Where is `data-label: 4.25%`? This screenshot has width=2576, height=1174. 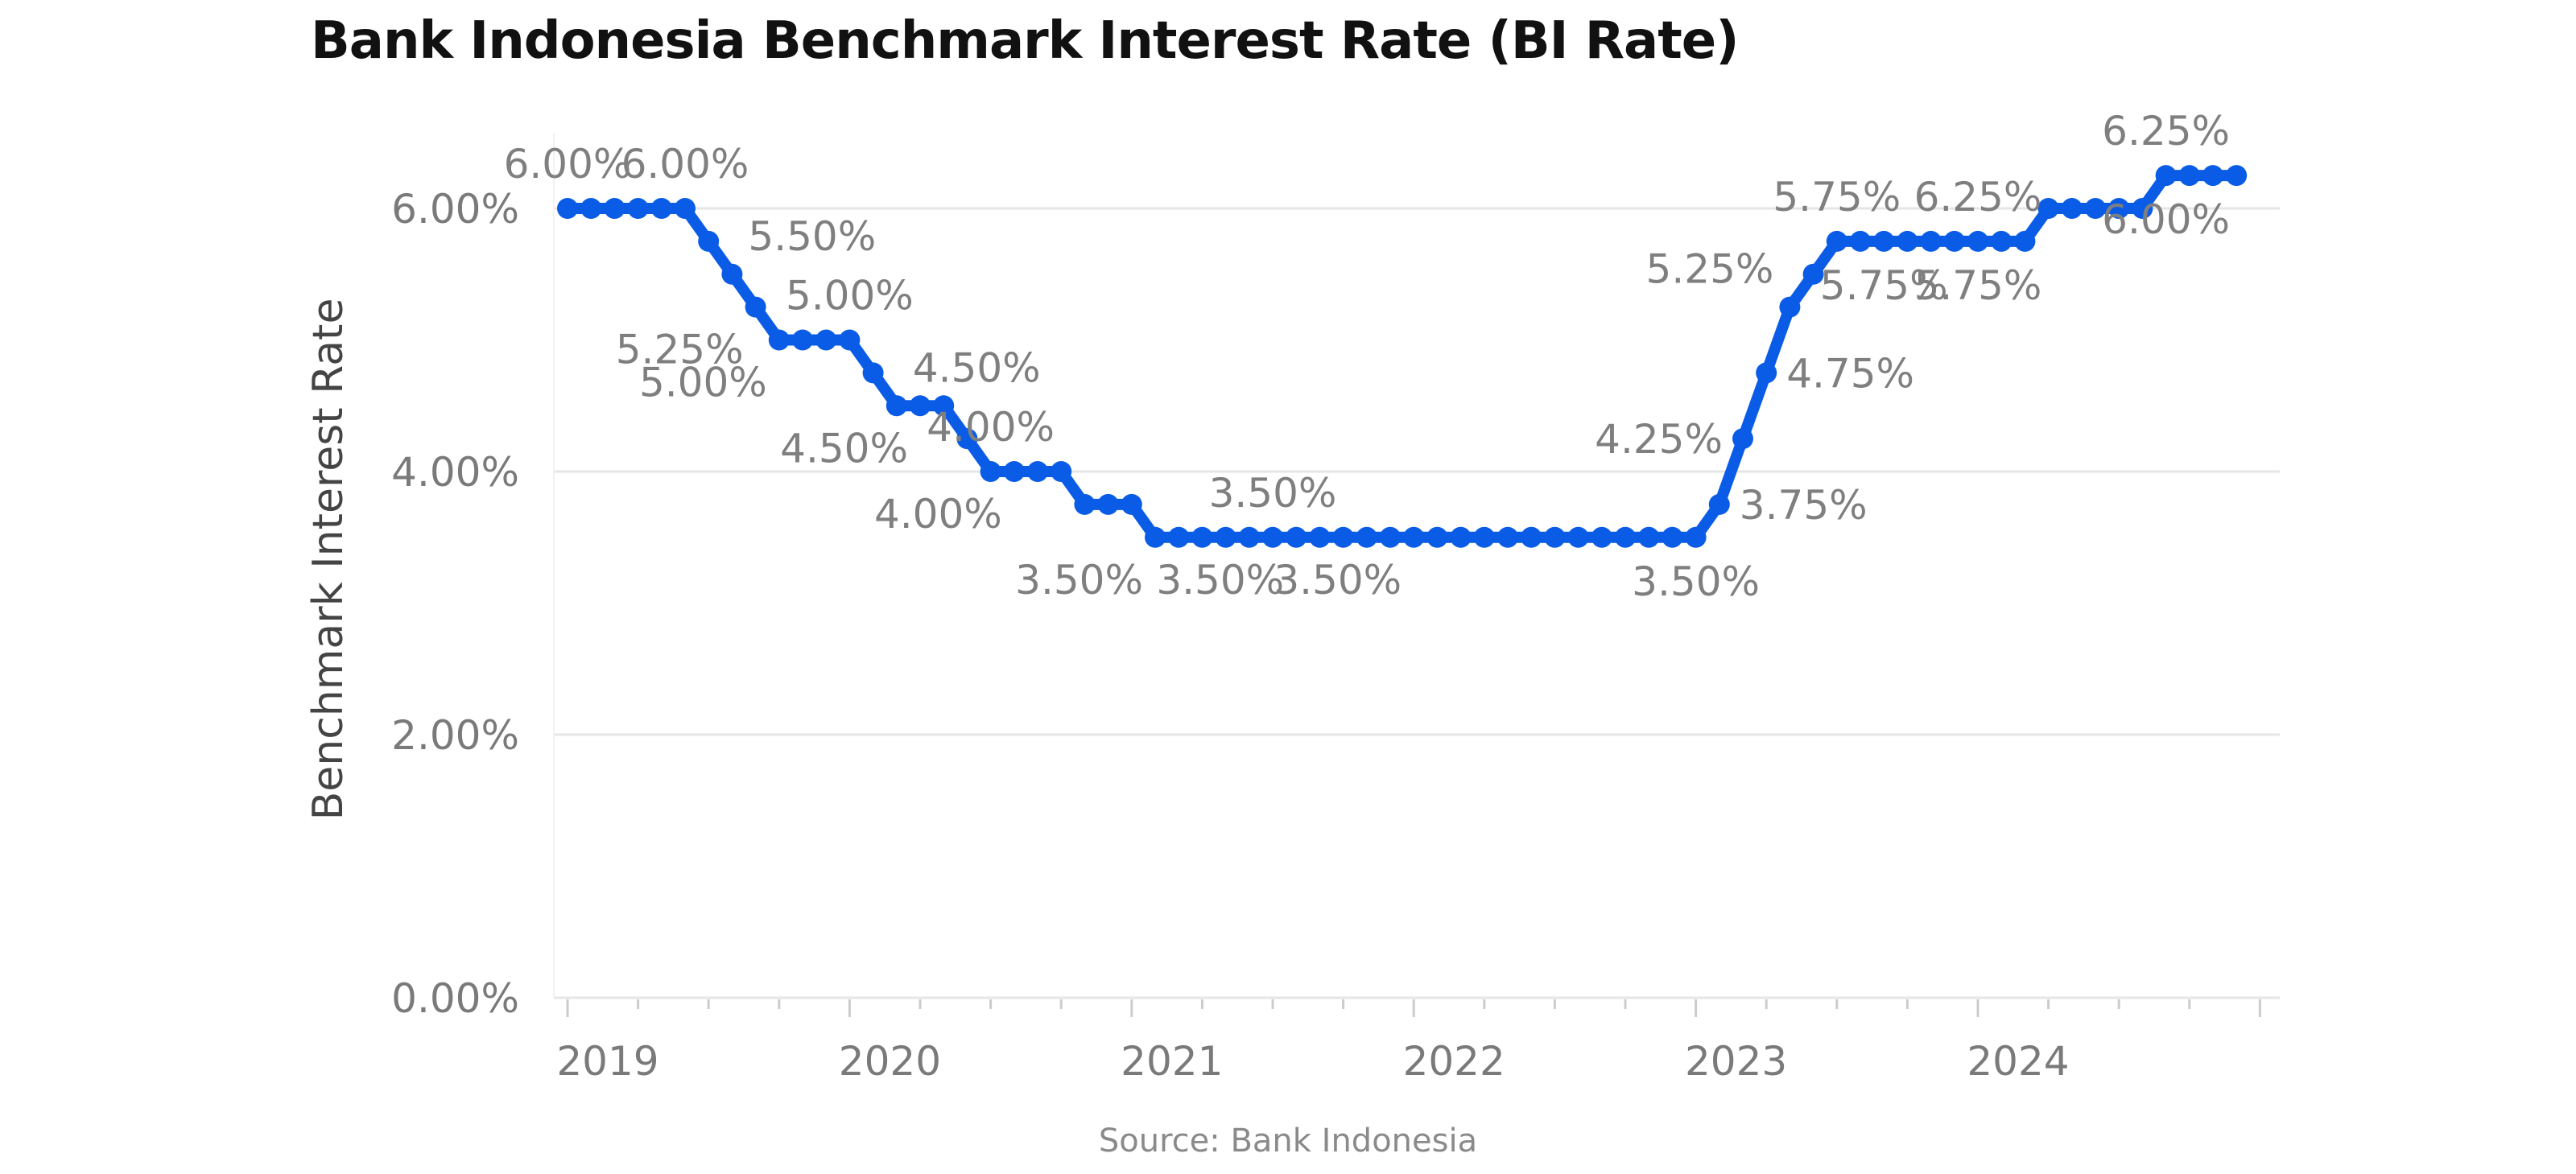 data-label: 4.25% is located at coordinates (1659, 440).